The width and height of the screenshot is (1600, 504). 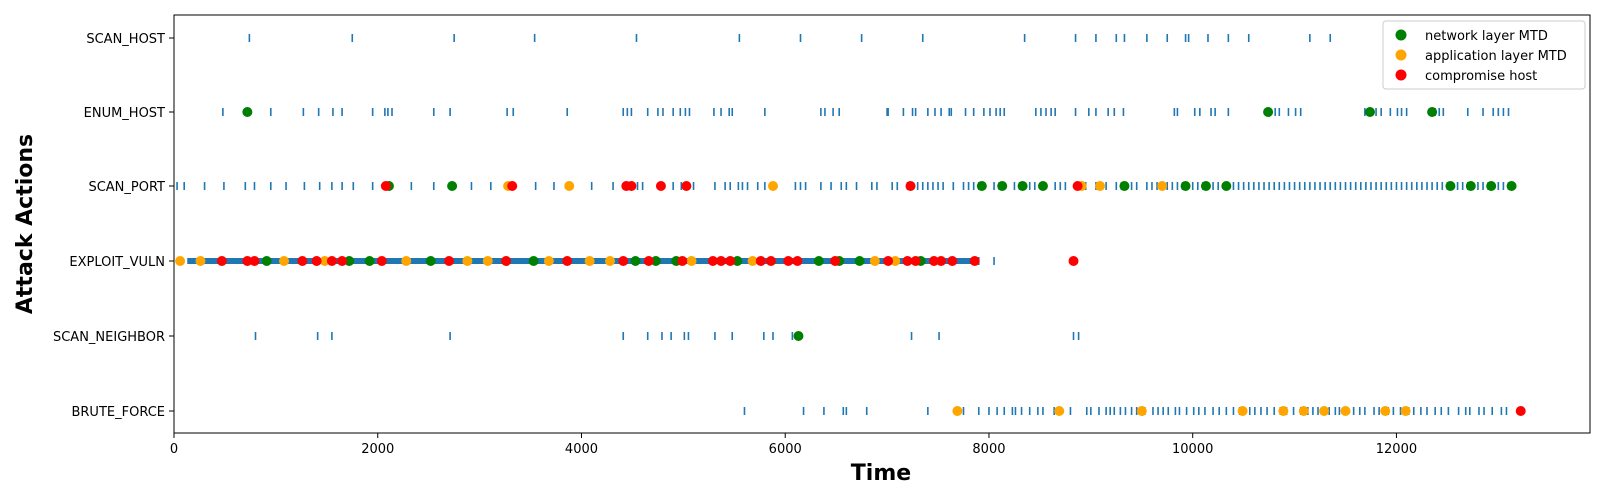 What do you see at coordinates (1401, 75) in the screenshot?
I see `legend-marker-compromise-host` at bounding box center [1401, 75].